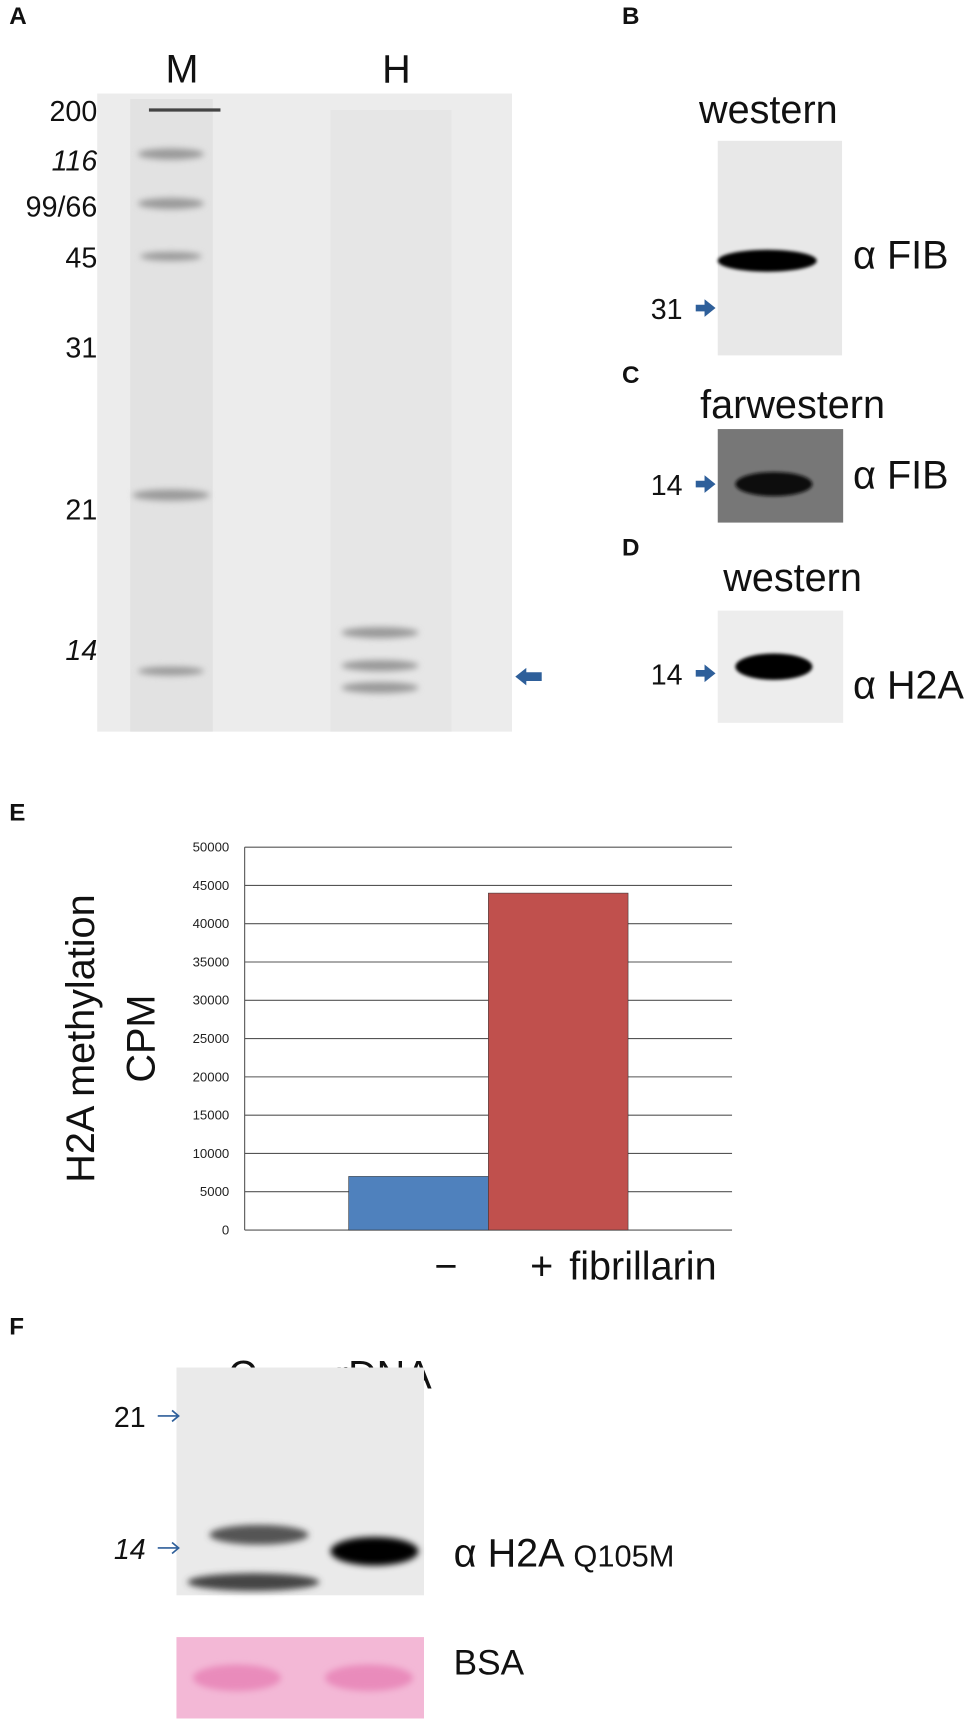 This screenshot has height=1735, width=980. Describe the element at coordinates (445, 1267) in the screenshot. I see `x-tick-label: −` at that location.